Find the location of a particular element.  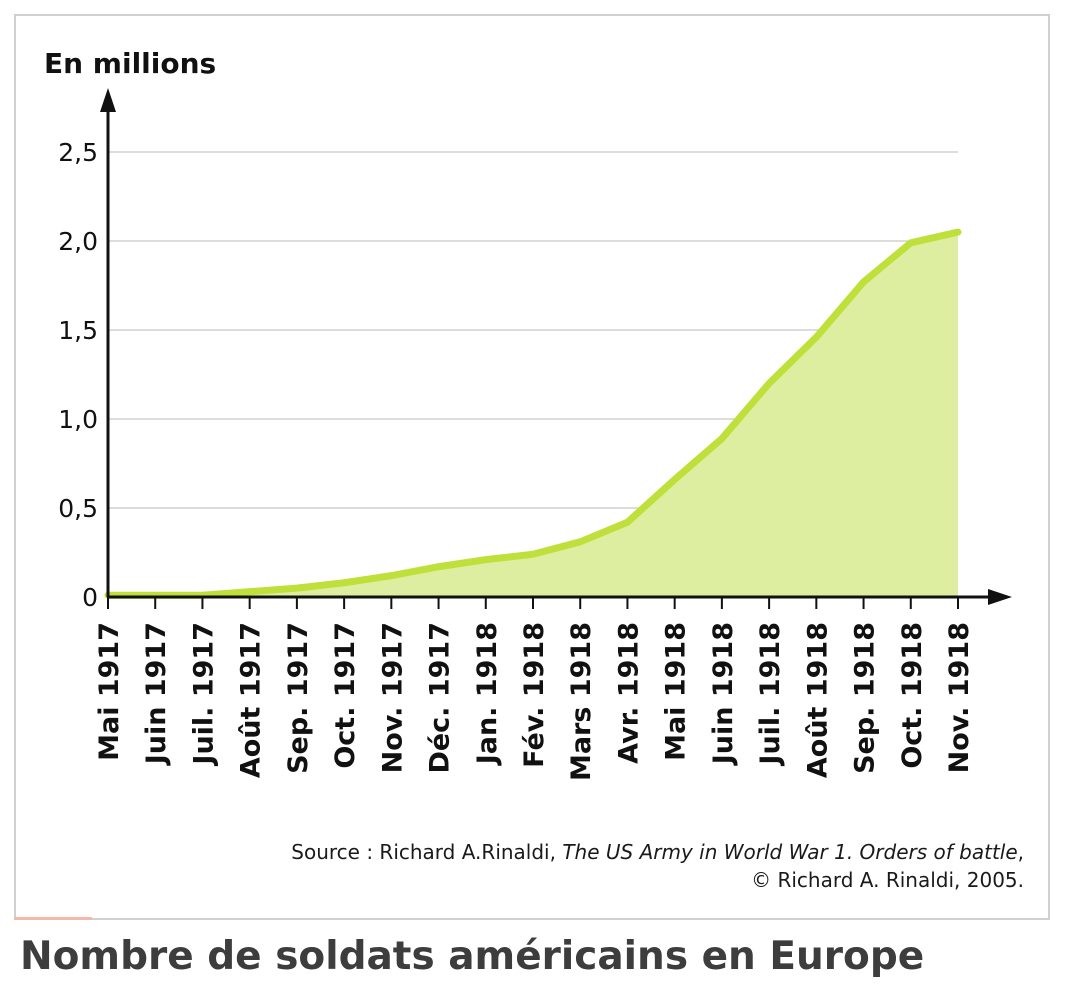

y-tick-label: 1,5 is located at coordinates (78, 330).